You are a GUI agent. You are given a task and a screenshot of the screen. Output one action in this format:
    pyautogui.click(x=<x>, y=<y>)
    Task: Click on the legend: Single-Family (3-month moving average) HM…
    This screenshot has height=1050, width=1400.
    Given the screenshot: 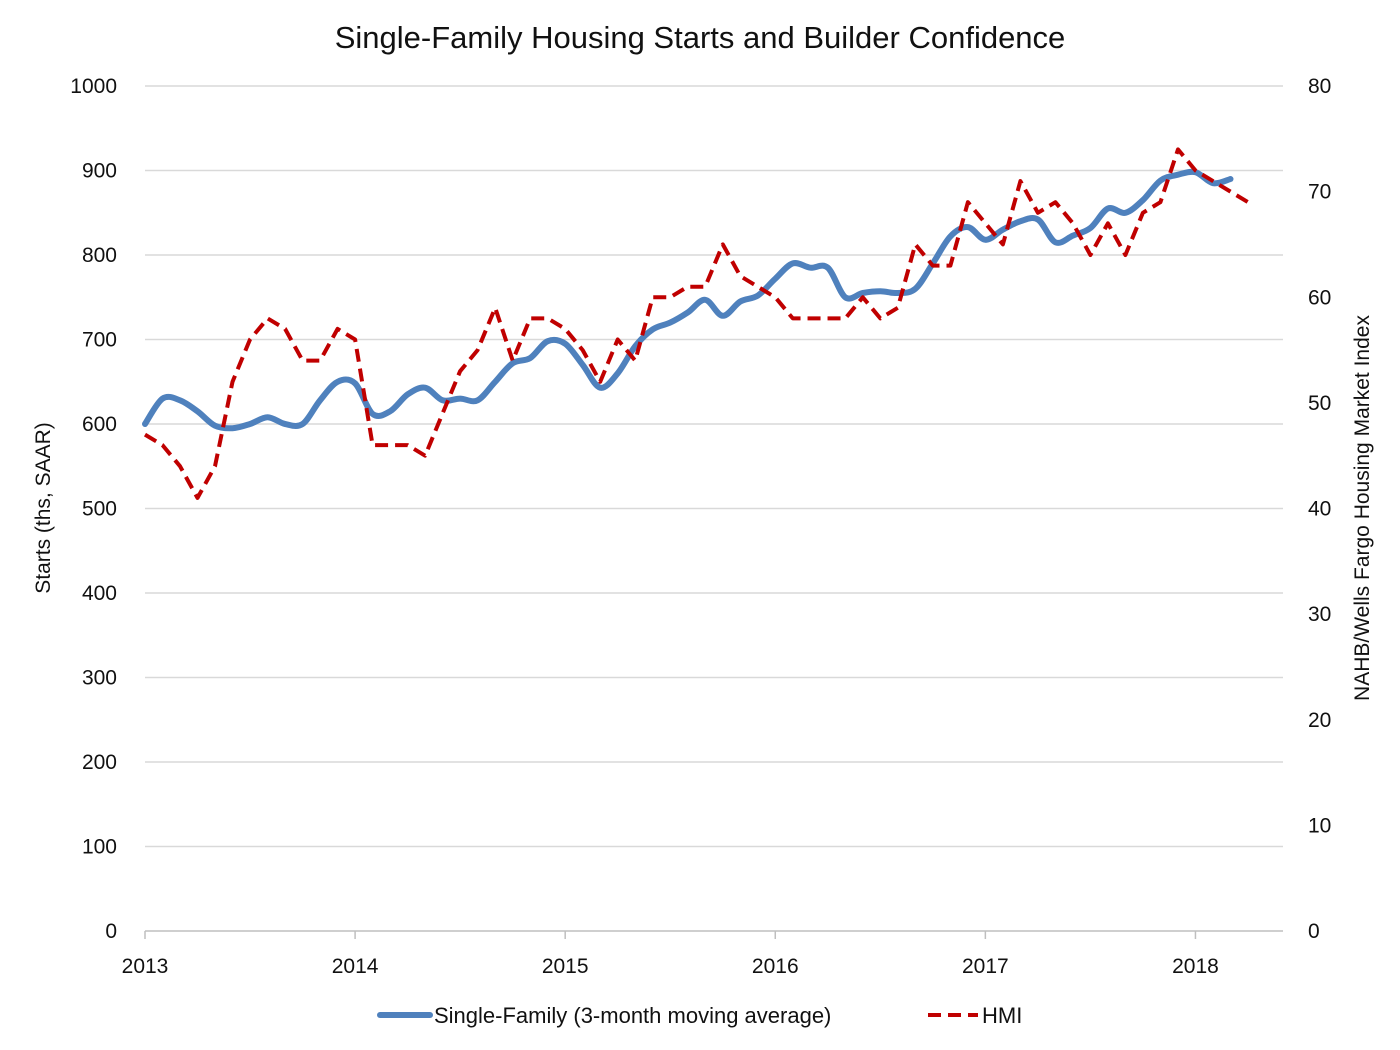 What is the action you would take?
    pyautogui.click(x=699, y=1015)
    